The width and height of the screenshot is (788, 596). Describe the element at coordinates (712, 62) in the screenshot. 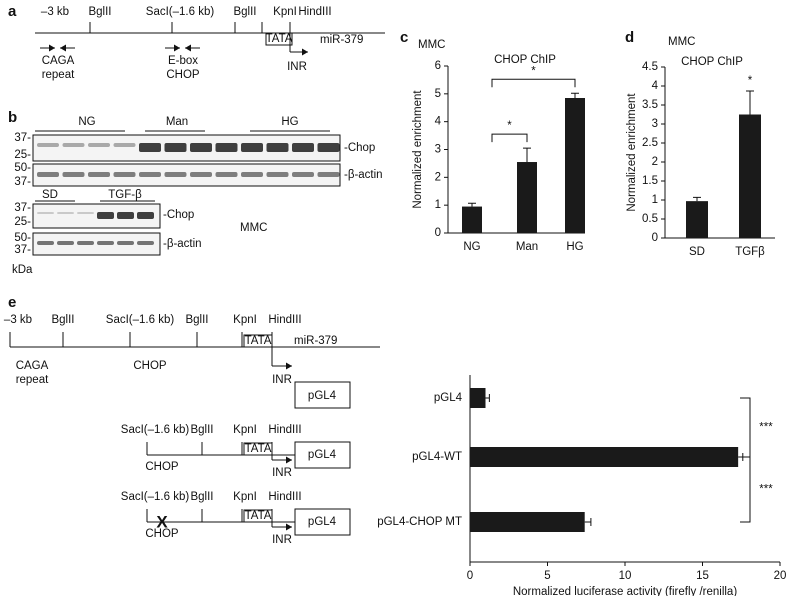

I see `chart-title: CHOP ChIP` at that location.